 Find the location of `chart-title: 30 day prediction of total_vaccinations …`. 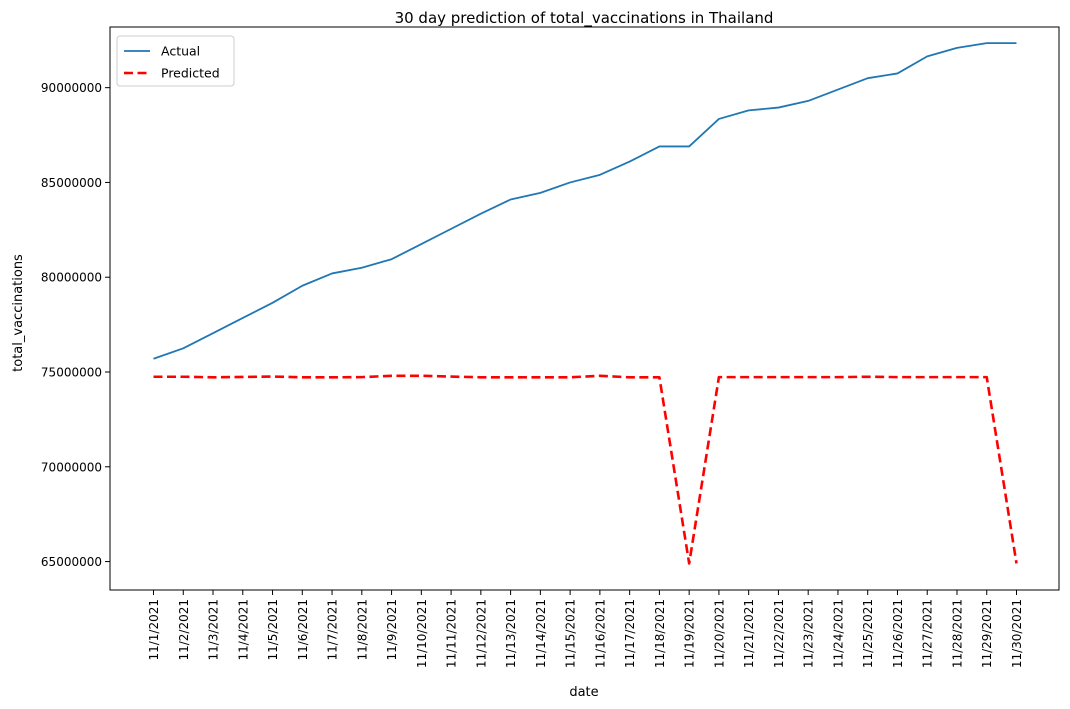

chart-title: 30 day prediction of total_vaccinations … is located at coordinates (584, 18).